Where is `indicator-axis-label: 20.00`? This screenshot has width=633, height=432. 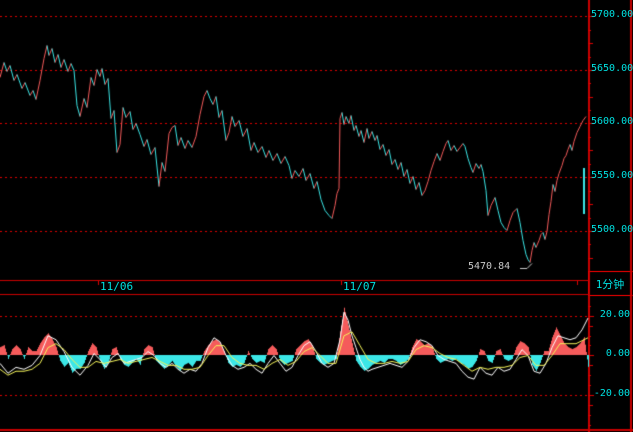
indicator-axis-label: 20.00 is located at coordinates (614, 314).